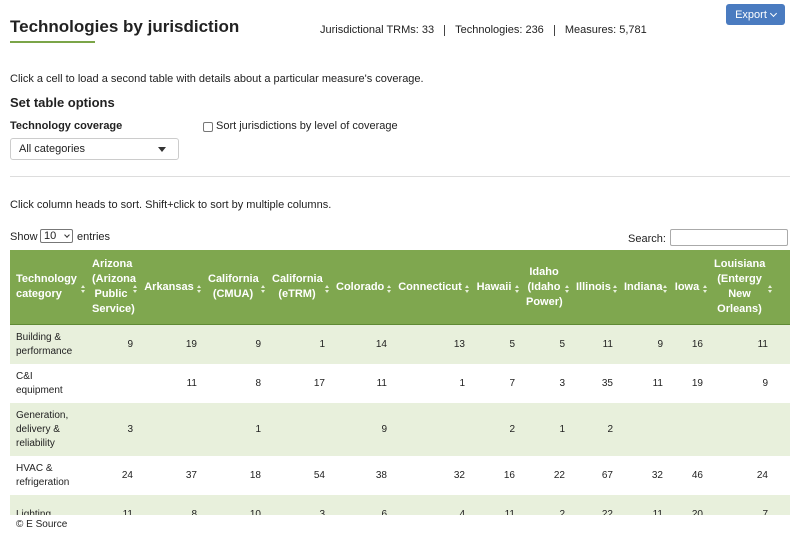 This screenshot has height=539, width=800. I want to click on row-label: Lighting, so click(49, 505).